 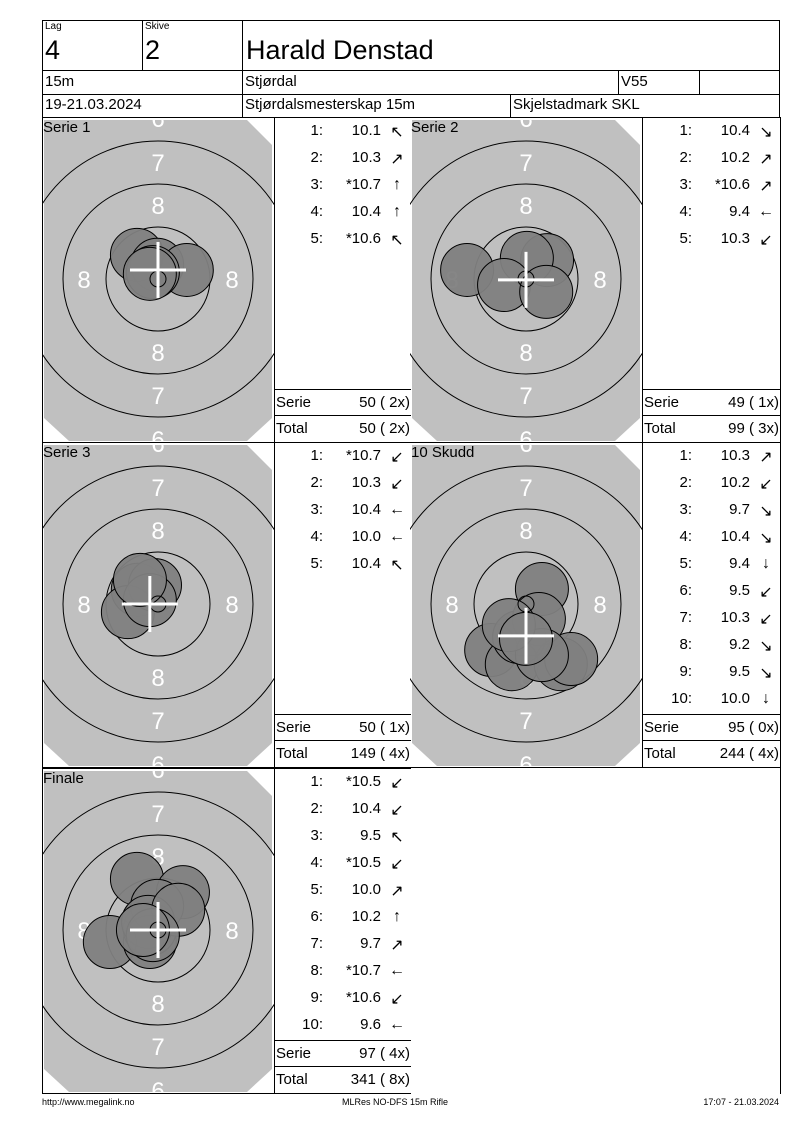 What do you see at coordinates (741, 1102) in the screenshot?
I see `footer-timestamp: 17:07 - 21.03.2024` at bounding box center [741, 1102].